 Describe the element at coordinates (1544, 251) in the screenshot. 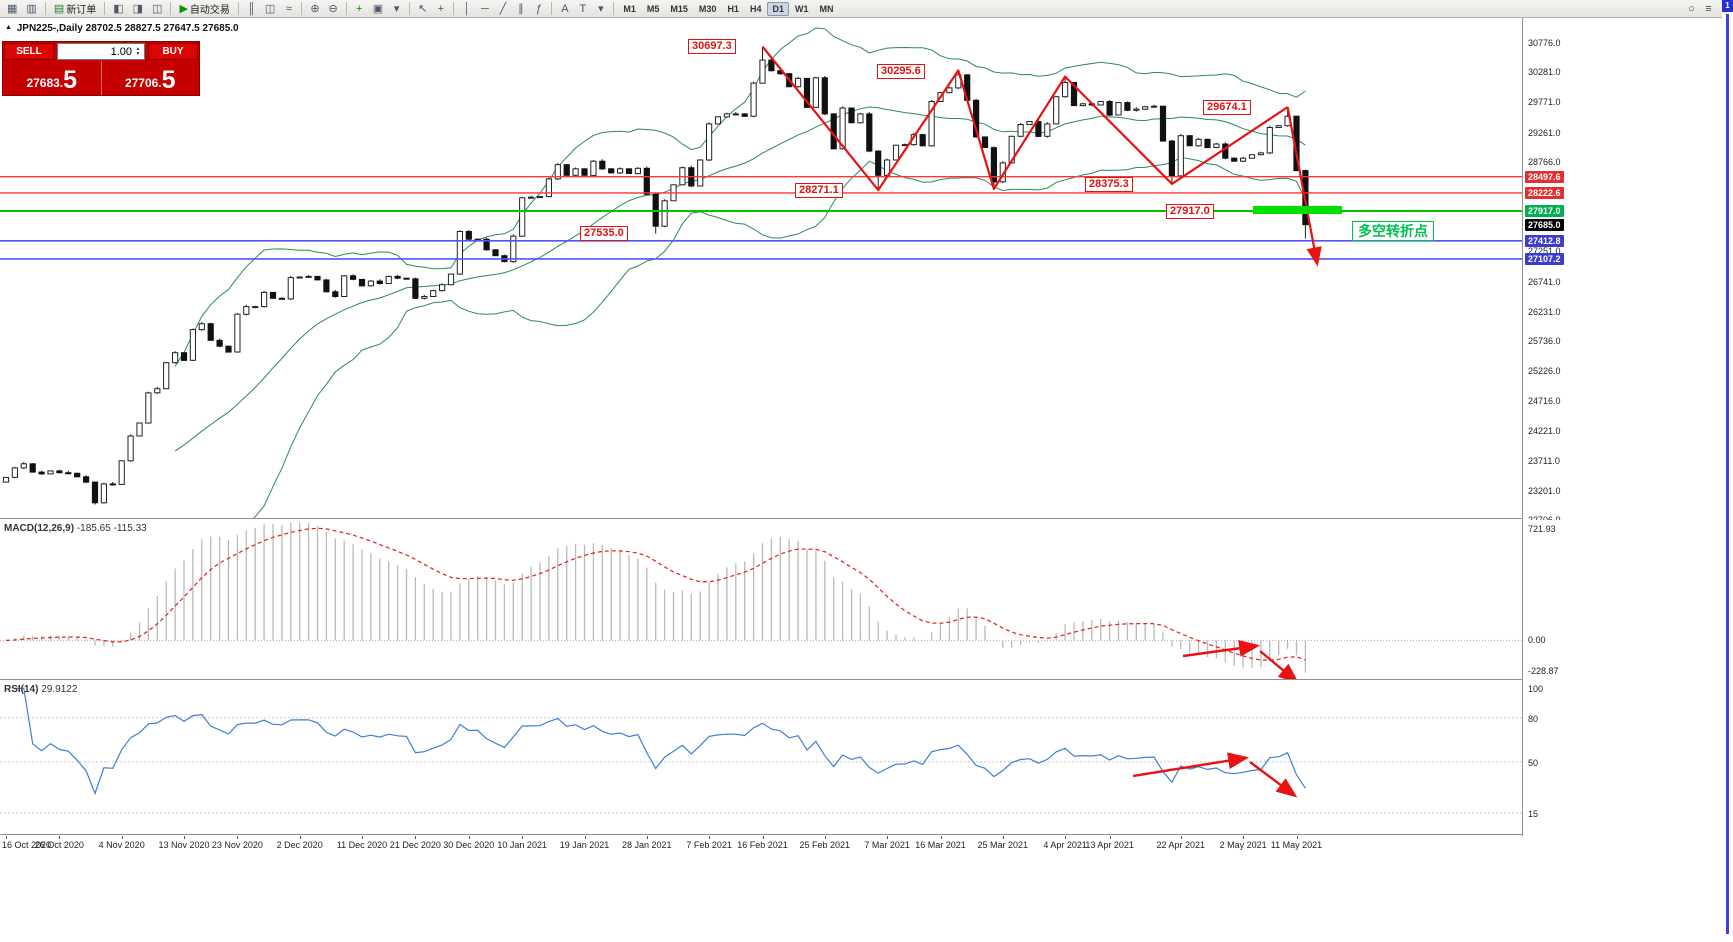

I see `price-tick-label: 27251.0` at that location.